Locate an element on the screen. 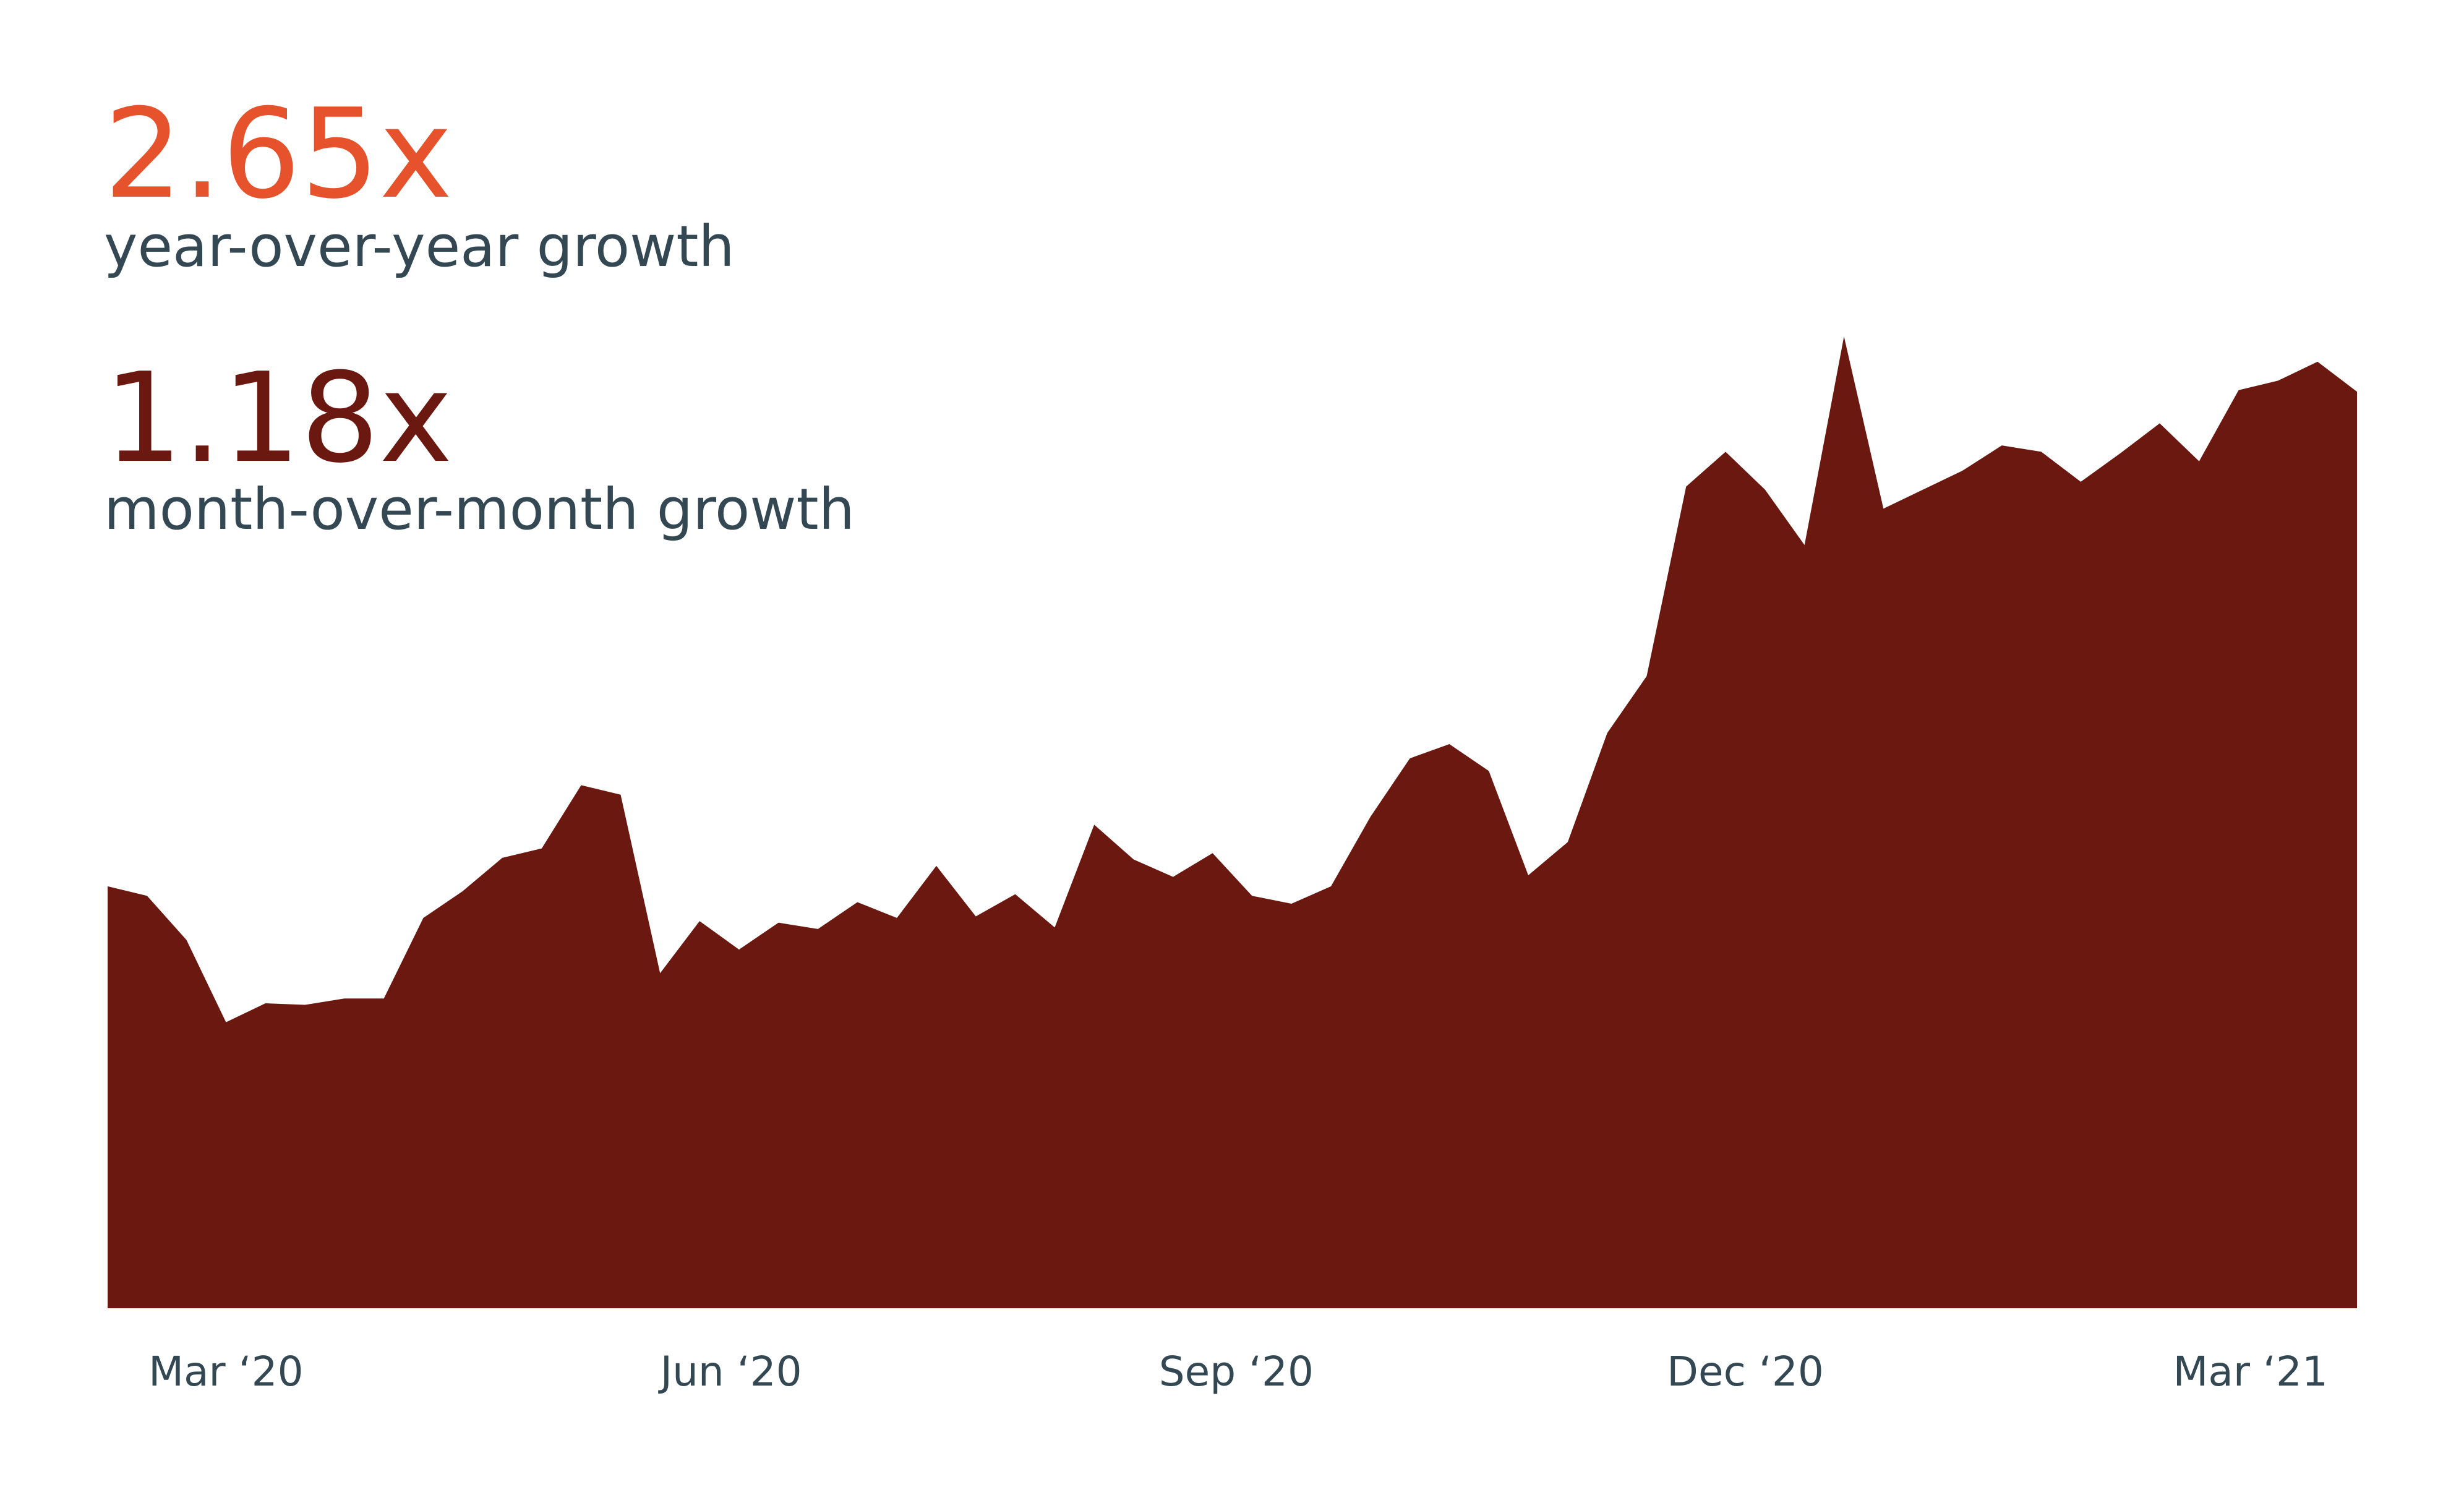 The width and height of the screenshot is (2464, 1487). x-tick-label: Sep ‘20 is located at coordinates (1236, 1371).